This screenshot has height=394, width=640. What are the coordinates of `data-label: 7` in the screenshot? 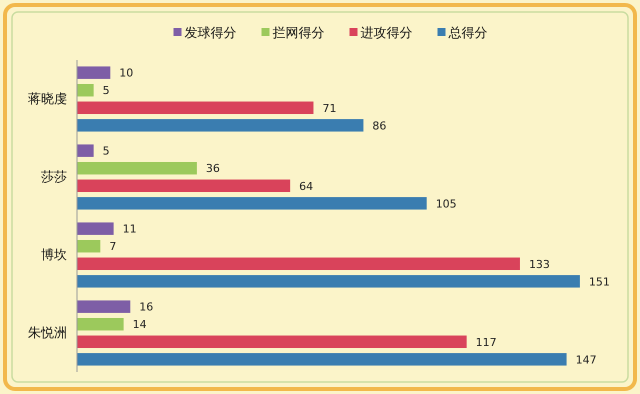 It's located at (112, 247).